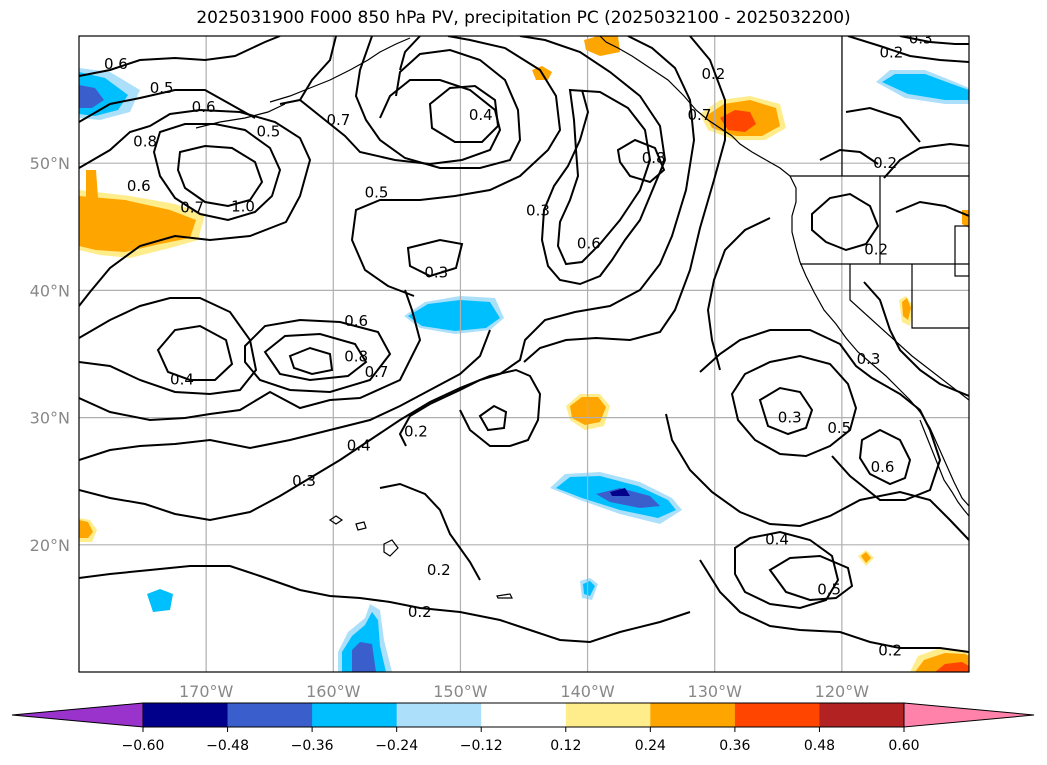 The height and width of the screenshot is (765, 1047). What do you see at coordinates (227, 746) in the screenshot?
I see `colorbar-tick-label: −0.48` at bounding box center [227, 746].